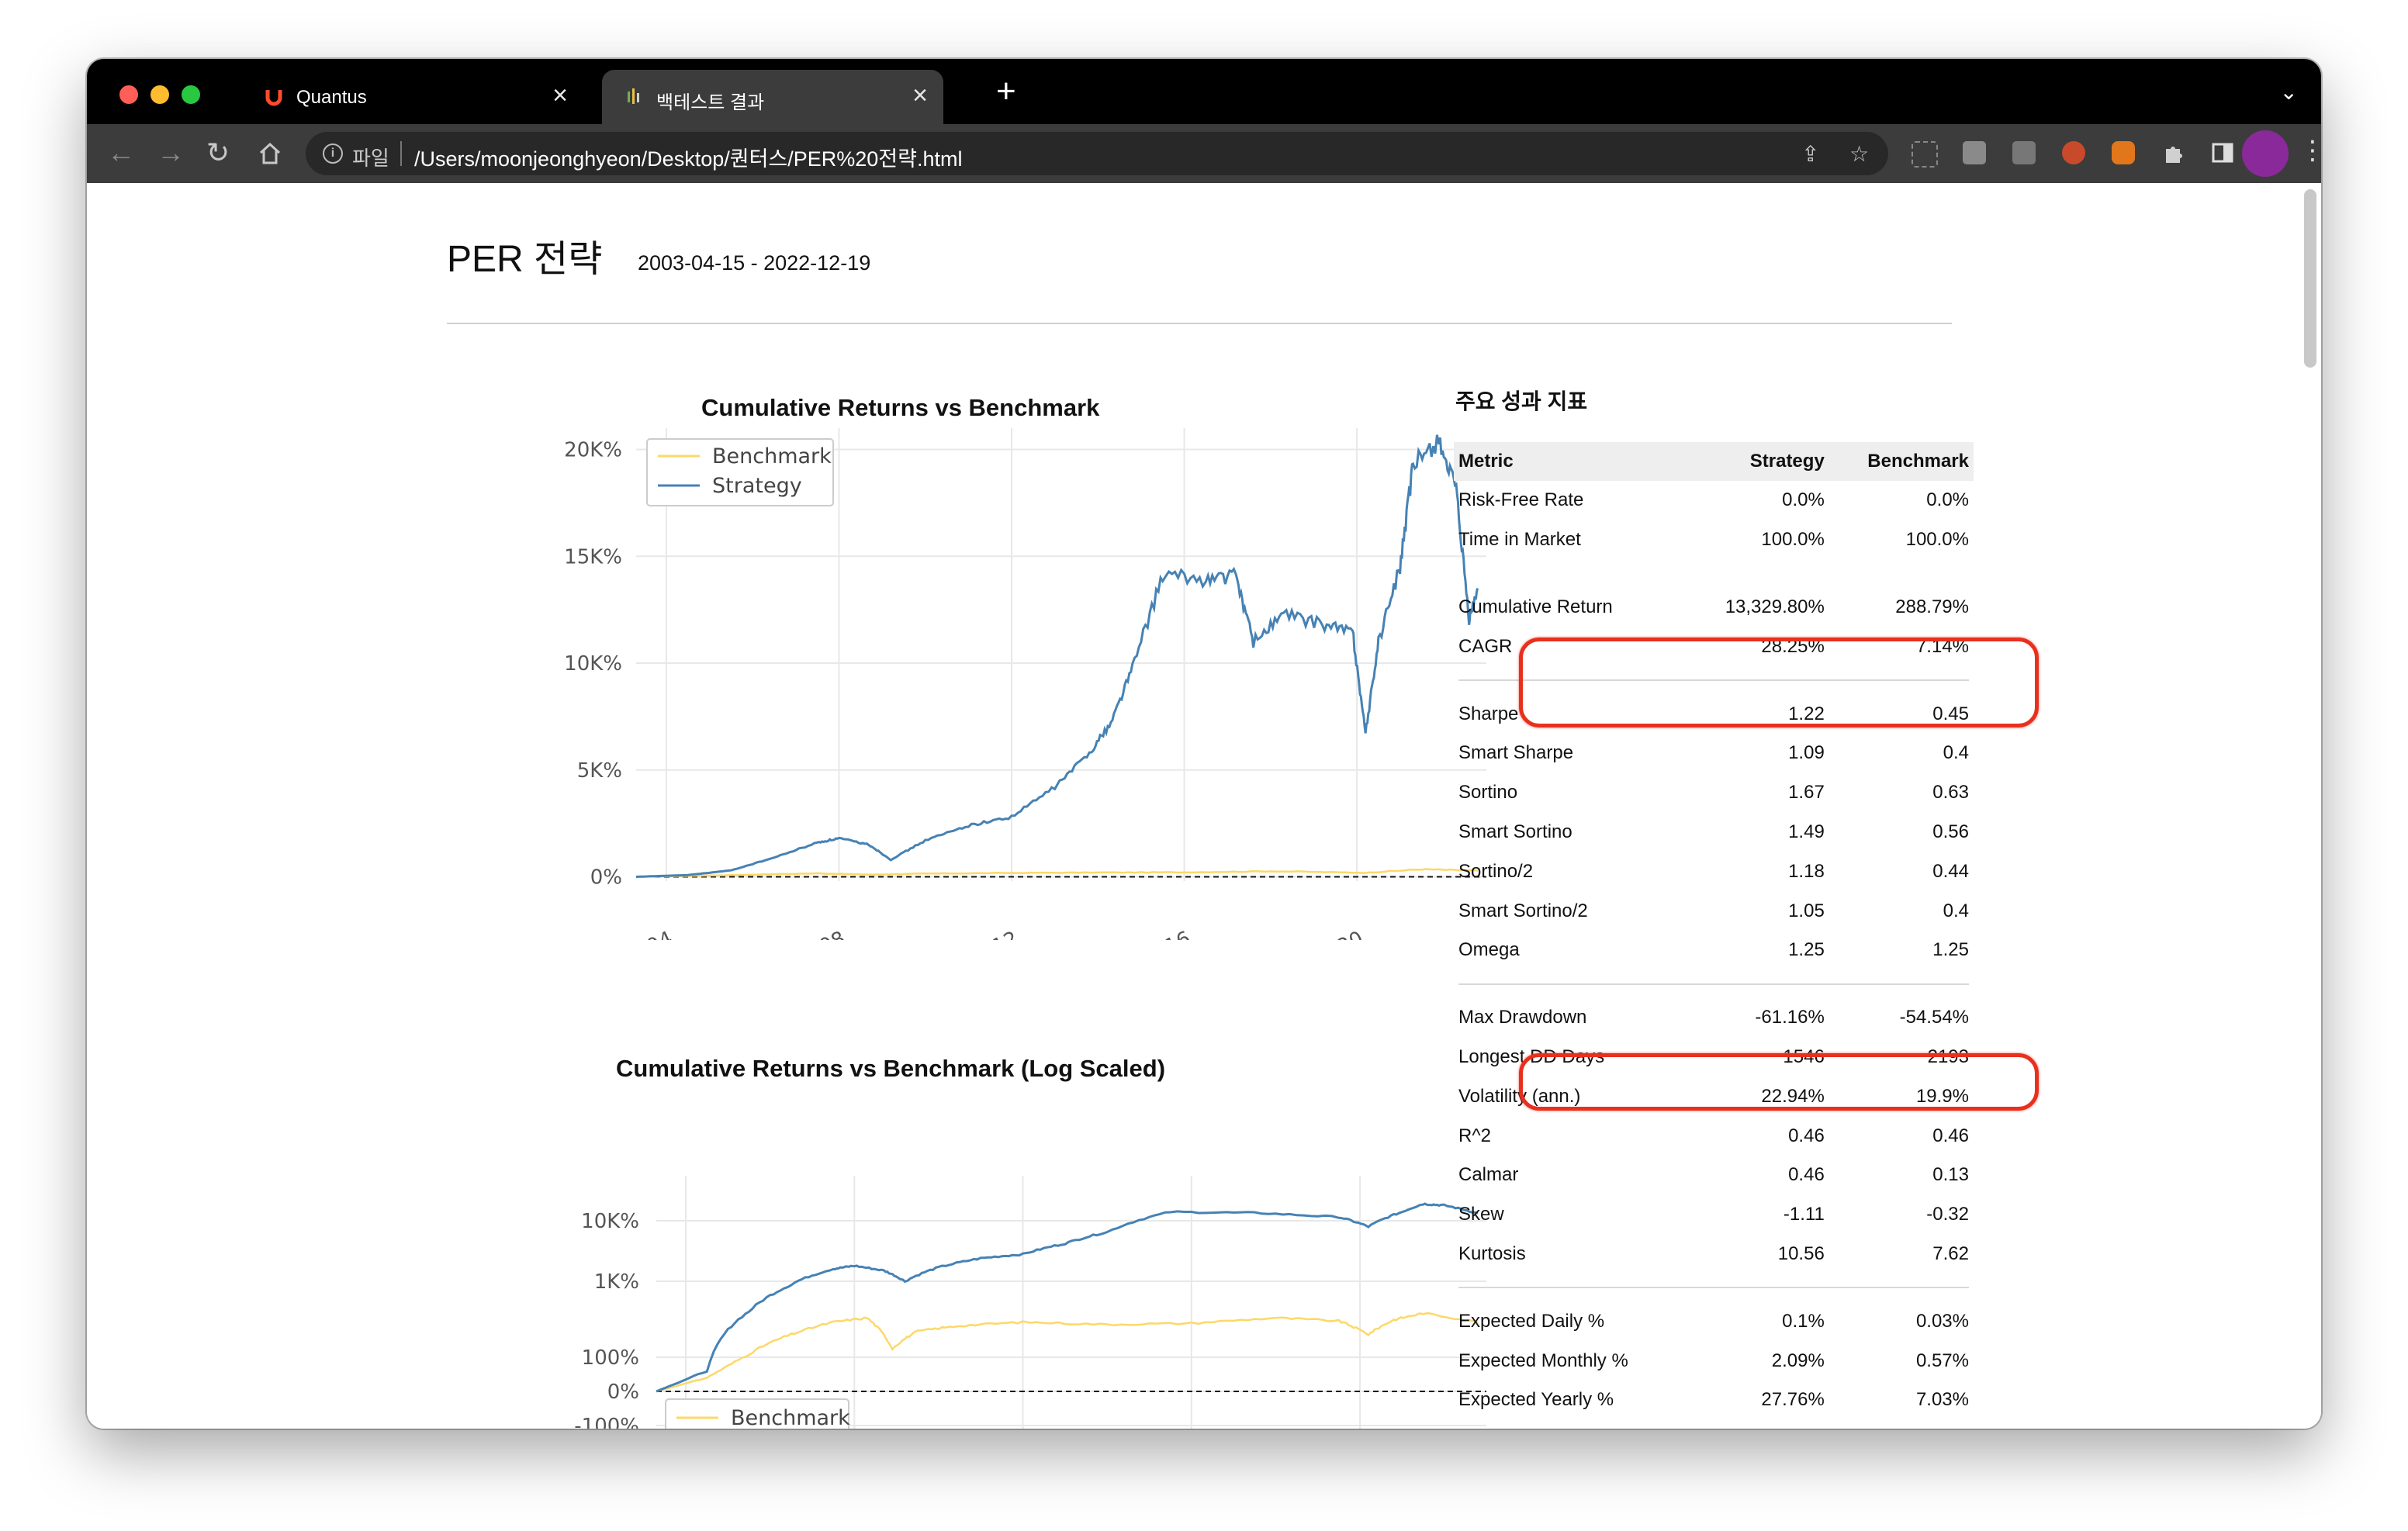 This screenshot has width=2408, height=1531. I want to click on metric-label: Smart Sharpe, so click(1516, 753).